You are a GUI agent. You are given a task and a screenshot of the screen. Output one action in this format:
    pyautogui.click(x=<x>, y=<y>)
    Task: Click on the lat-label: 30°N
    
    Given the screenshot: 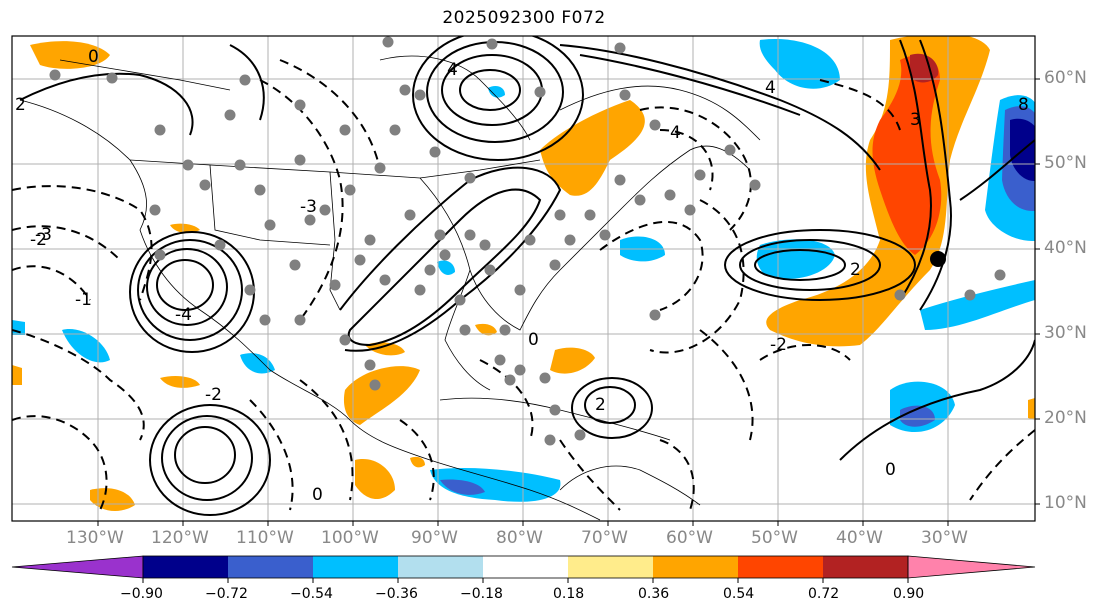 What is the action you would take?
    pyautogui.click(x=1065, y=333)
    